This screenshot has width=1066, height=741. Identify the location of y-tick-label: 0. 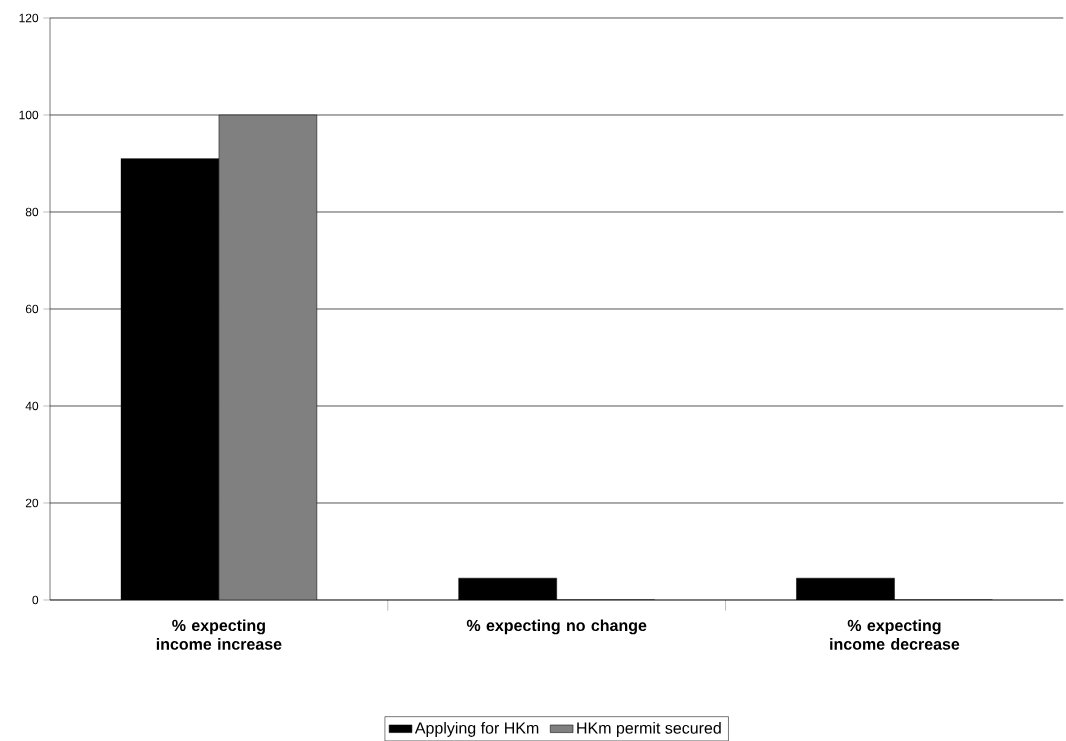
(35, 600).